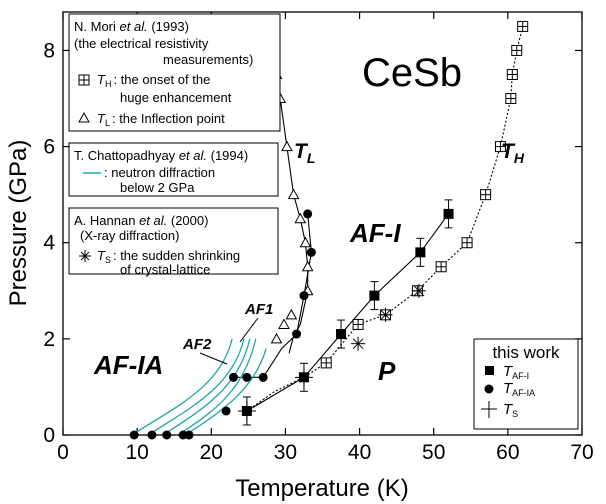 This screenshot has width=606, height=504. I want to click on neutron-diffraction-lines, so click(201, 386).